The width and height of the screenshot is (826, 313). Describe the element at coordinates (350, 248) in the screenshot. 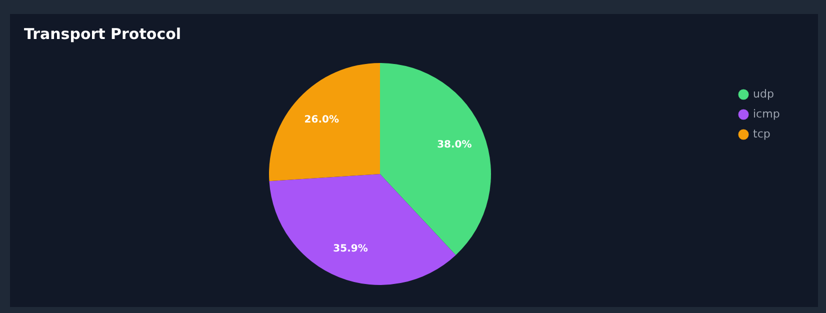

I see `data-label: 35.9%` at that location.